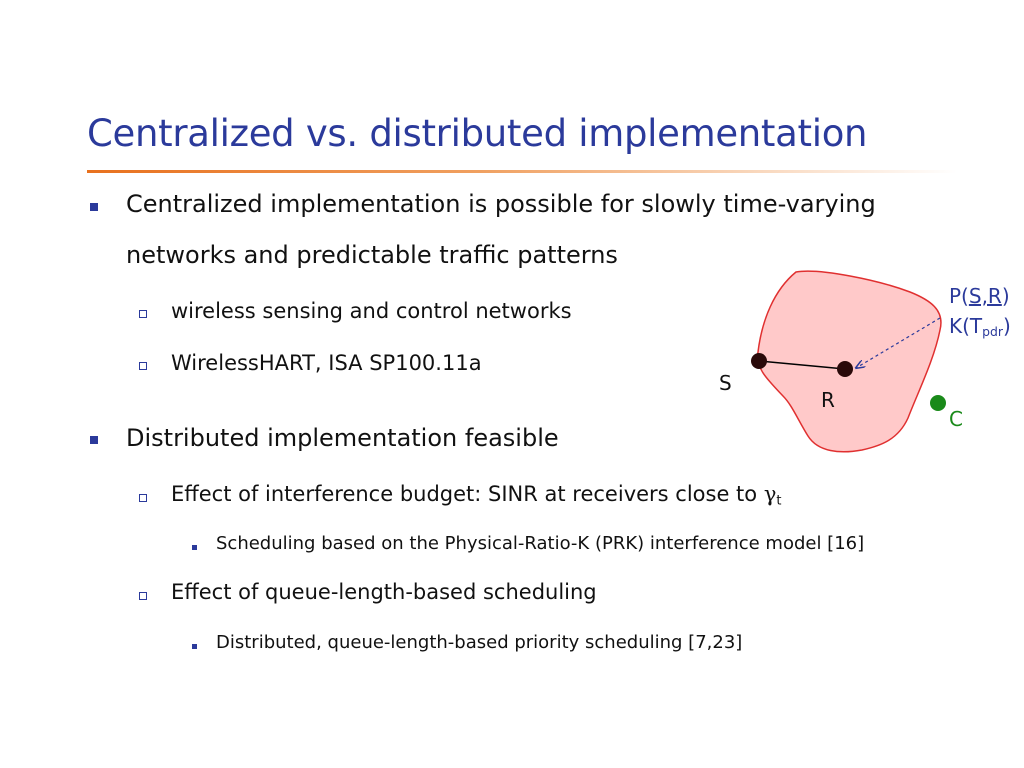 The image size is (1024, 768). What do you see at coordinates (770, 494) in the screenshot?
I see `gamma-symbol: γ` at bounding box center [770, 494].